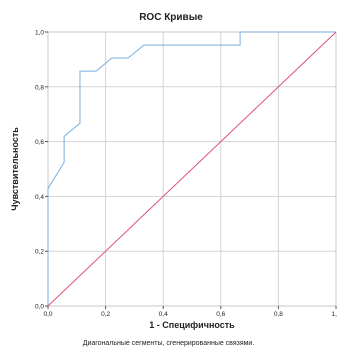  What do you see at coordinates (39, 142) in the screenshot?
I see `y-tick-label: 0,6` at bounding box center [39, 142].